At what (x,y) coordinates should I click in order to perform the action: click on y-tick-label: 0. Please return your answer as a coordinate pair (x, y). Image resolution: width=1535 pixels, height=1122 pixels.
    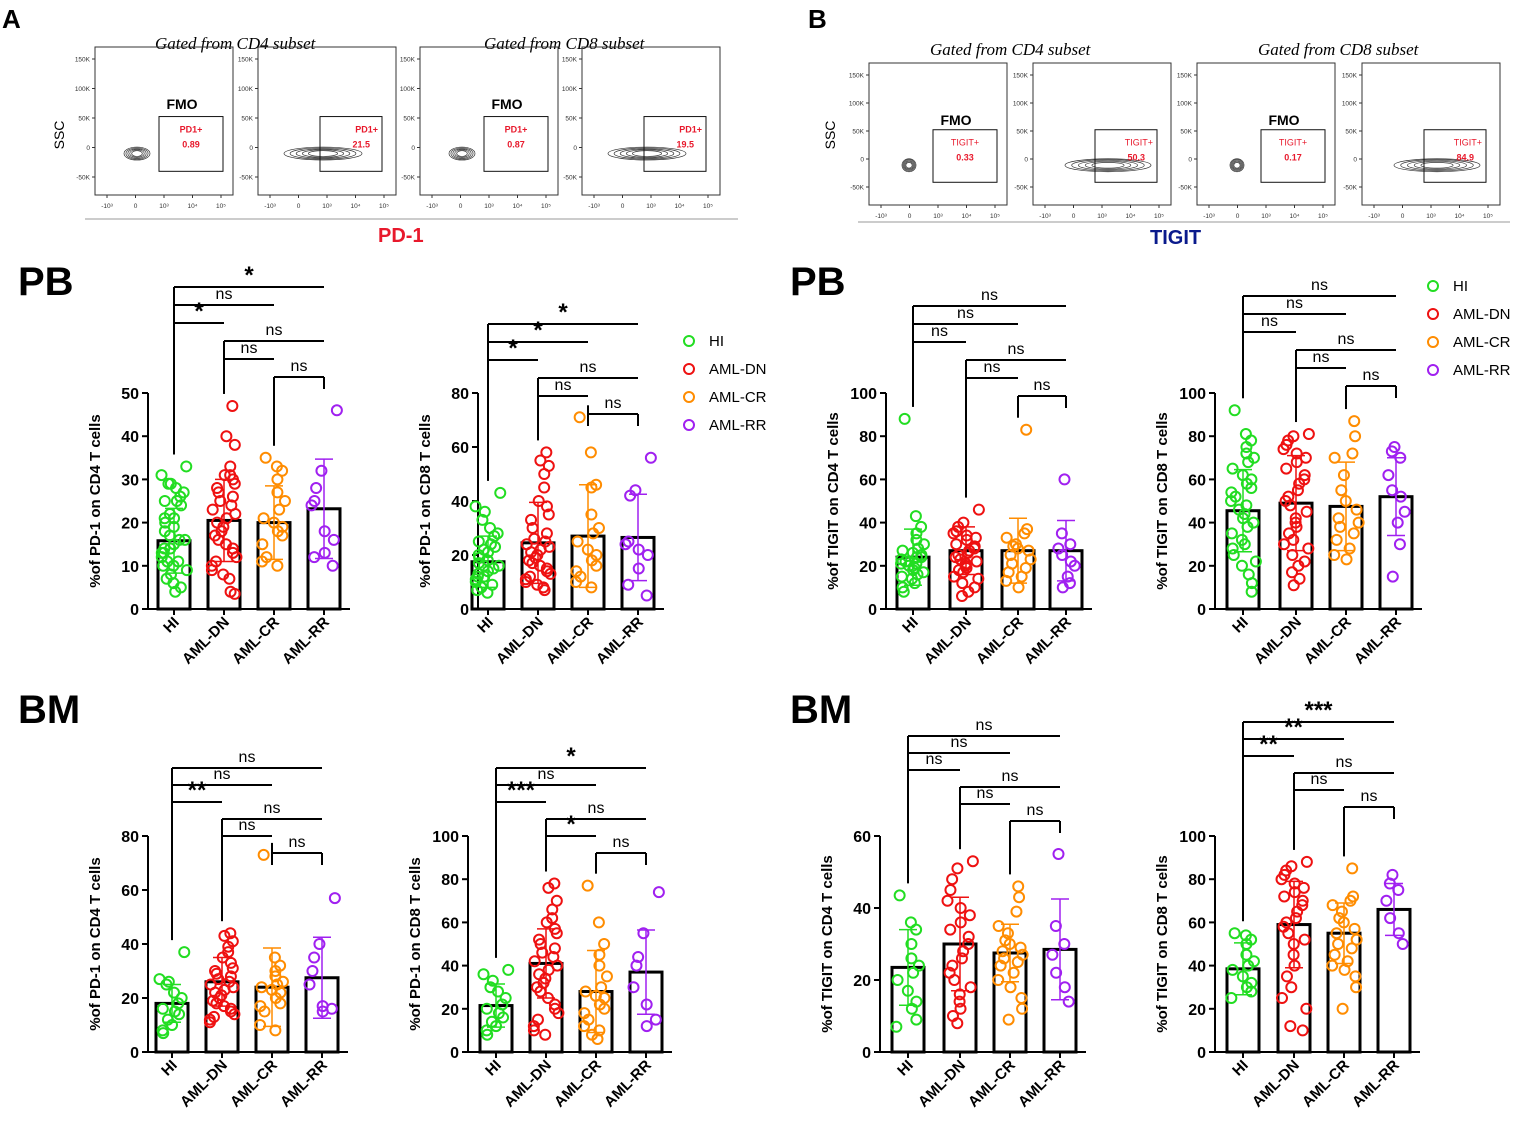
    Looking at the image, I should click on (872, 610).